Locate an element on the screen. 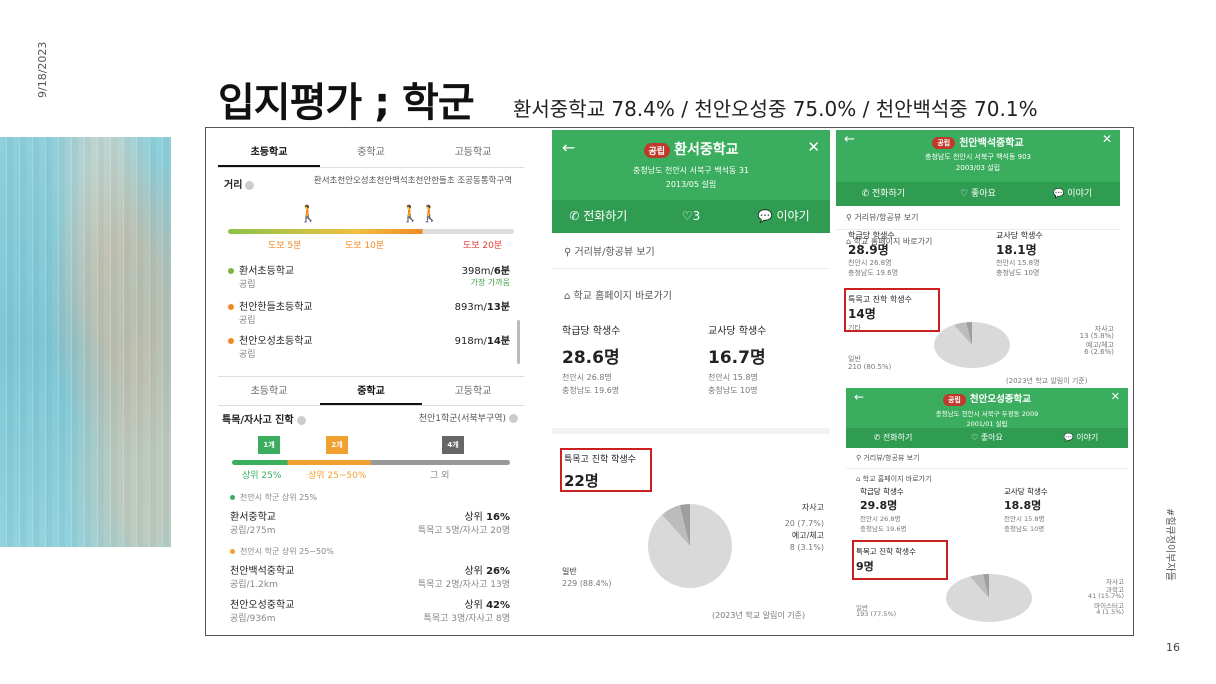  tier-label: 그 외 is located at coordinates (440, 476).